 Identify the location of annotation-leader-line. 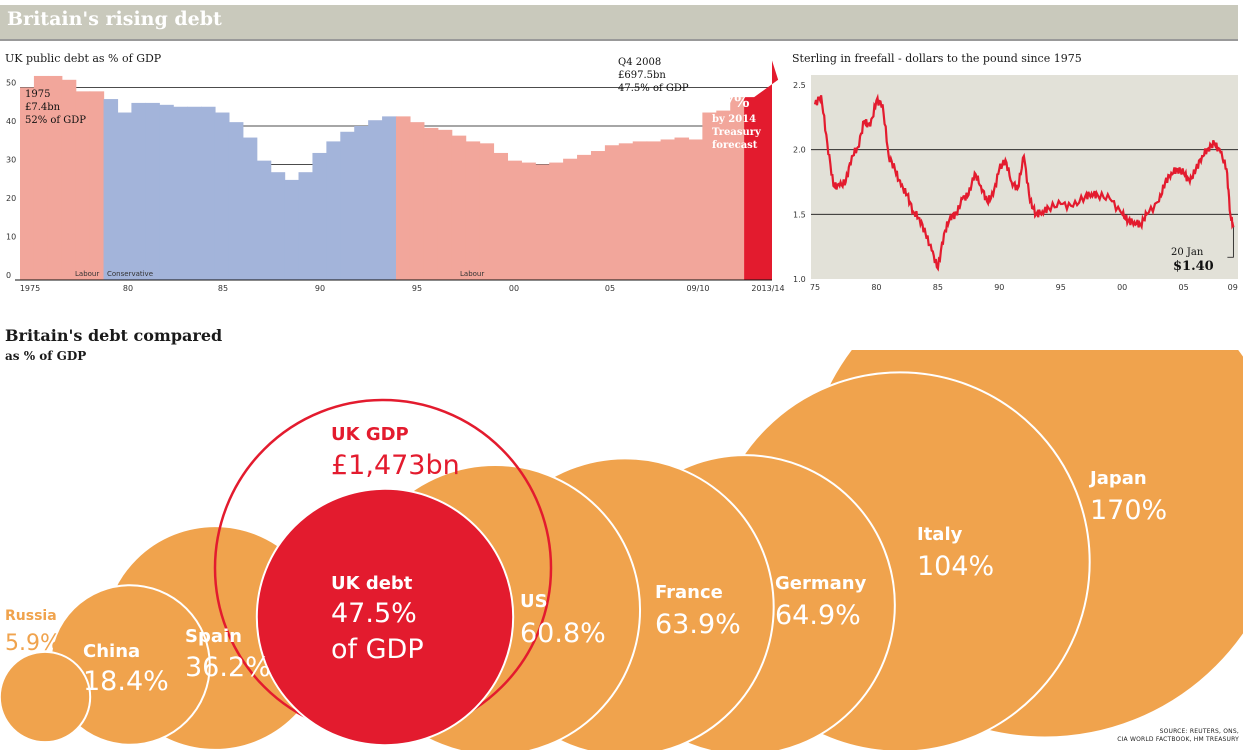
(1230, 242).